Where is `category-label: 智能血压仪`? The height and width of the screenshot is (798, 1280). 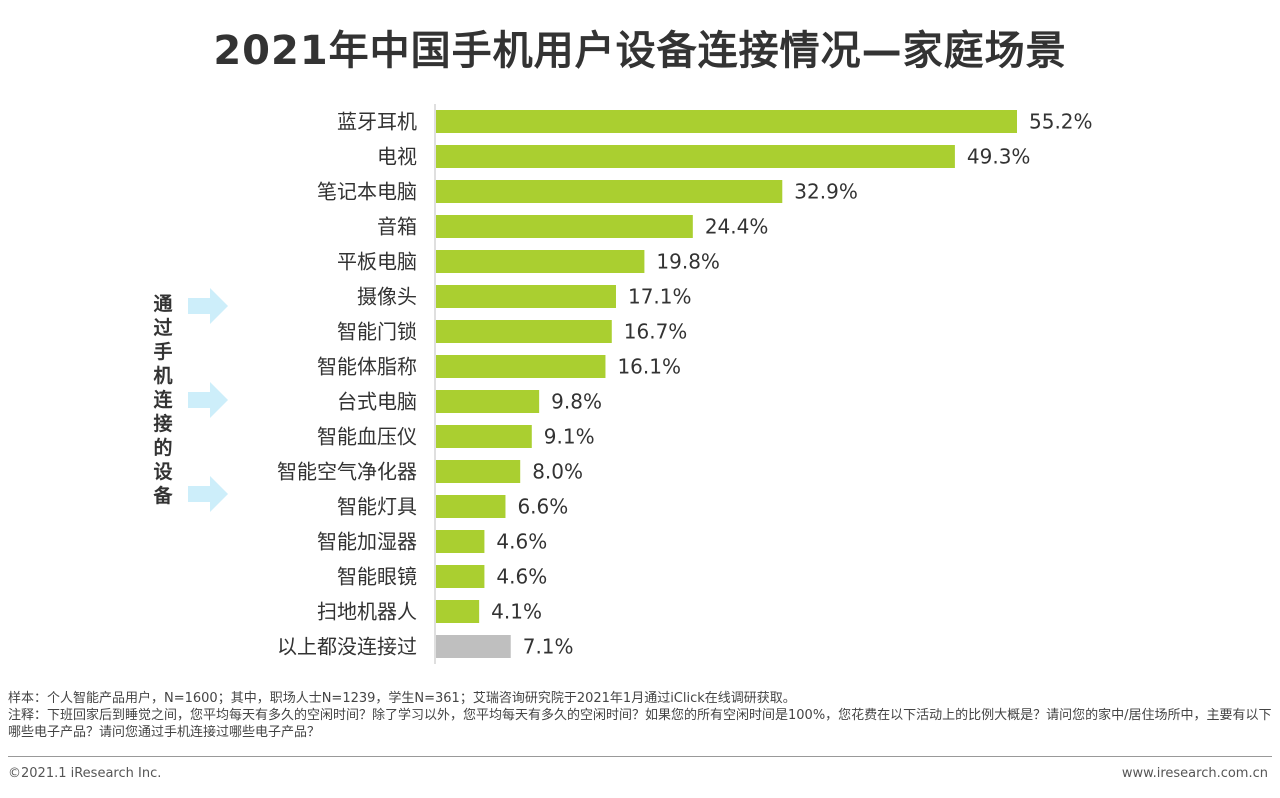
category-label: 智能血压仪 is located at coordinates (367, 437).